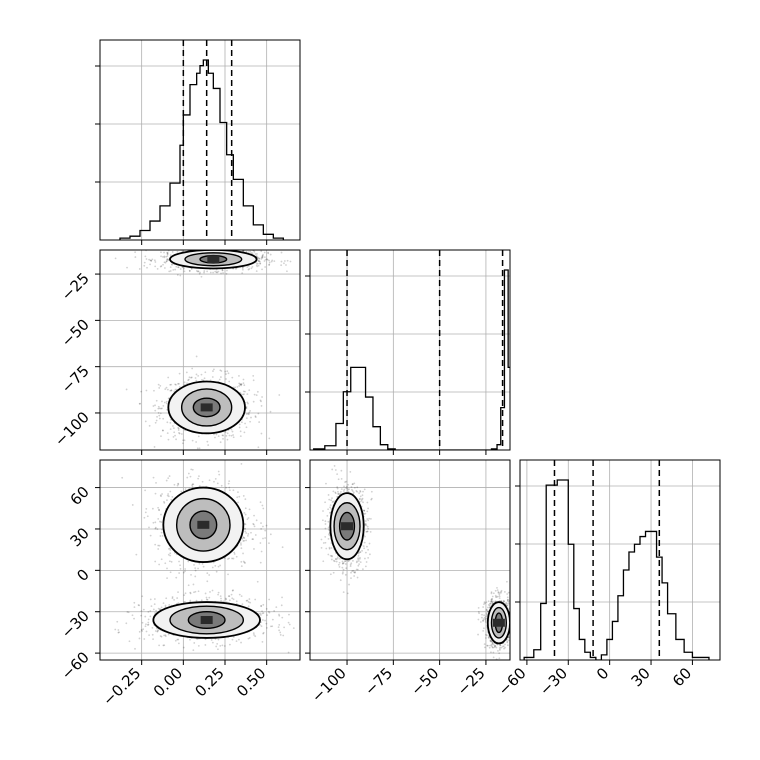 This screenshot has width=760, height=760. I want to click on x-tick-label-p1: 0.00, so click(168, 682).